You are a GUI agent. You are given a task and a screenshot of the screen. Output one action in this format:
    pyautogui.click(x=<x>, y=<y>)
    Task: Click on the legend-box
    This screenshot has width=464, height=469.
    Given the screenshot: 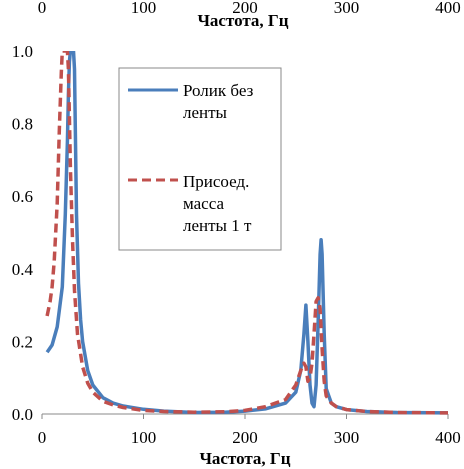 What is the action you would take?
    pyautogui.click(x=200, y=159)
    